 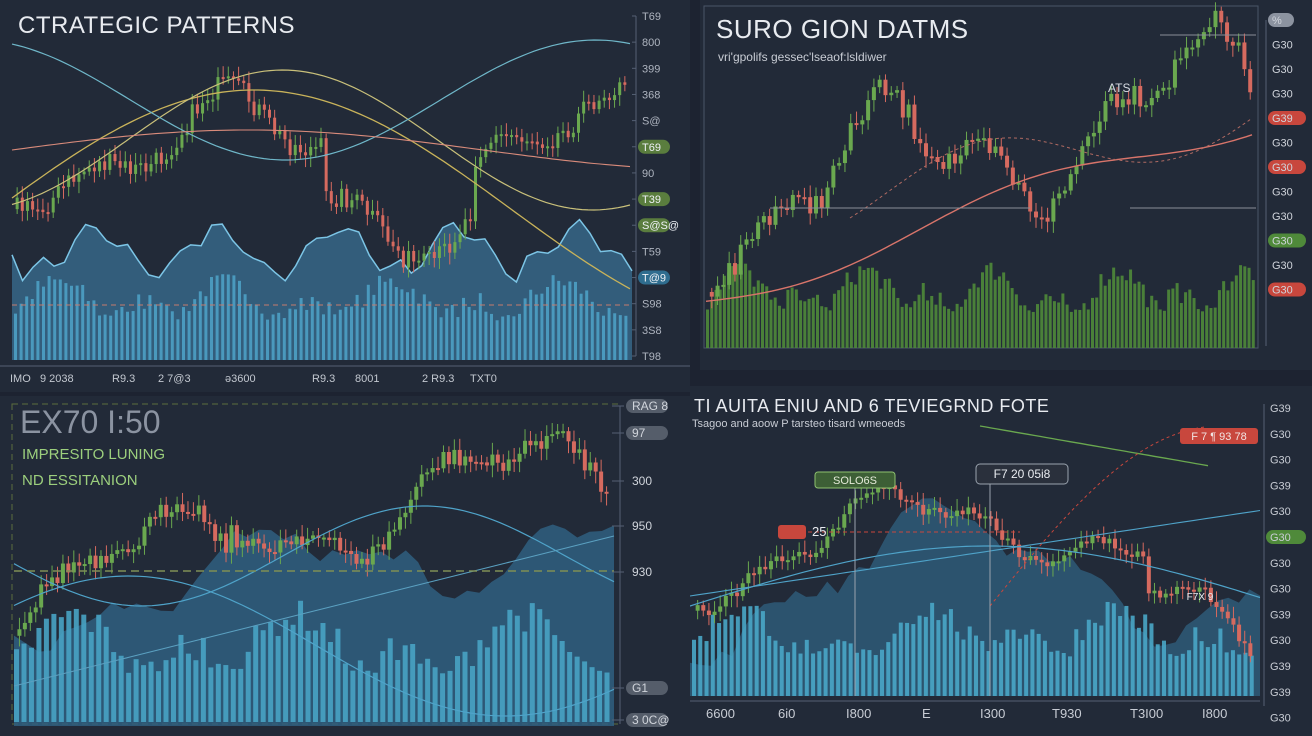 I want to click on panel-title: CTRATEGIC PATTERNS, so click(x=157, y=25).